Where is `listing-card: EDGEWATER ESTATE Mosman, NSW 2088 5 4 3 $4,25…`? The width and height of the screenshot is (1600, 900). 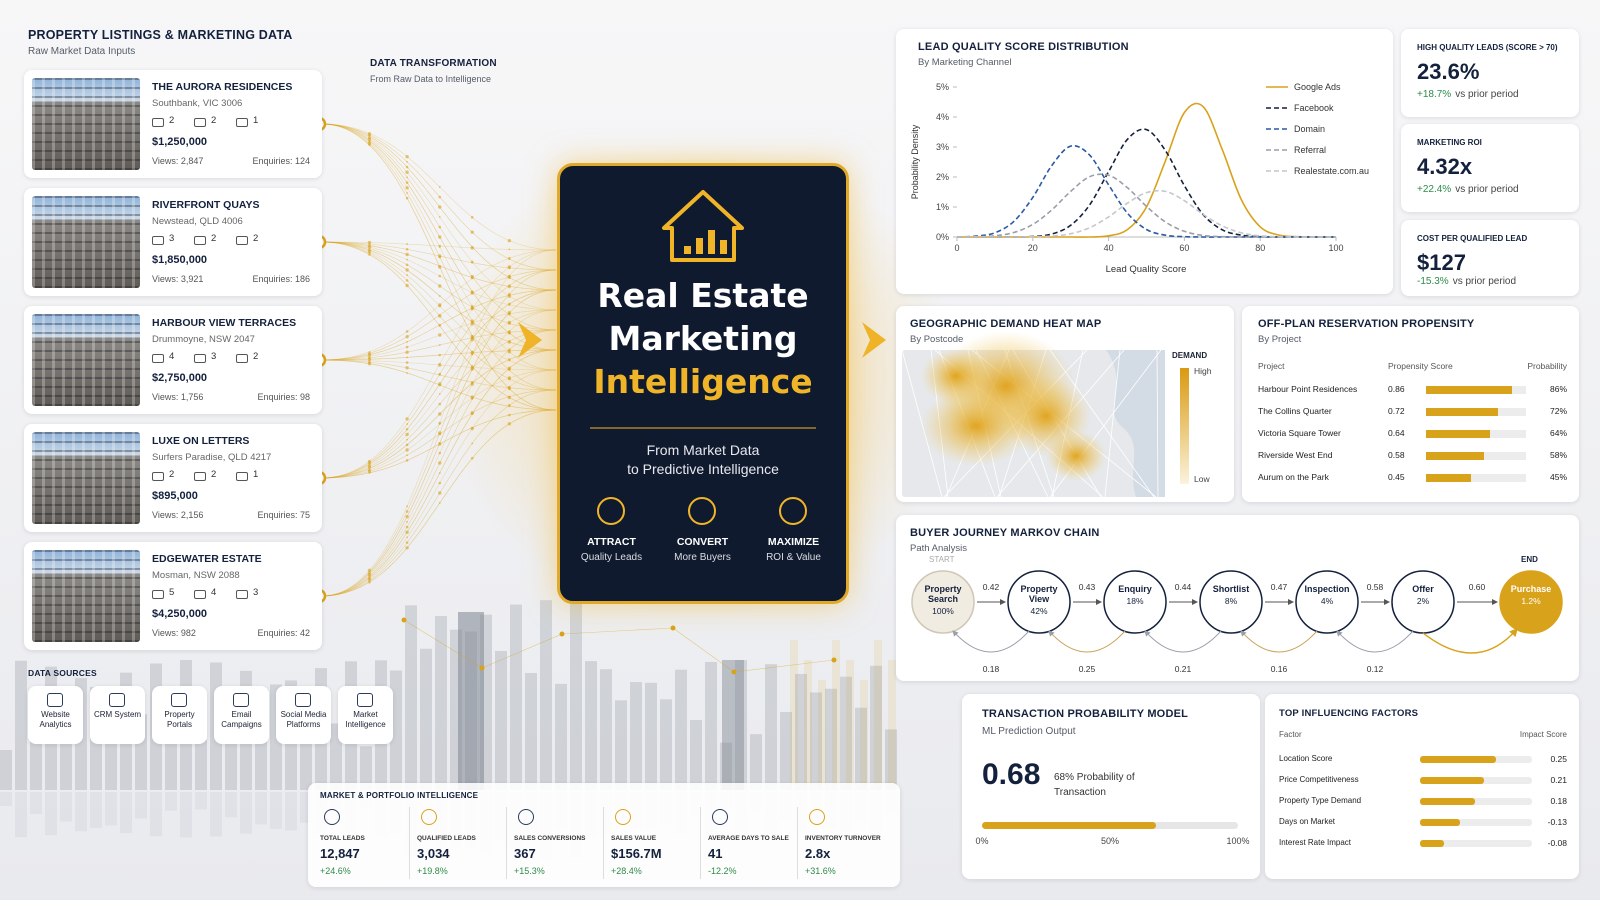 listing-card: EDGEWATER ESTATE Mosman, NSW 2088 5 4 3 $4,25… is located at coordinates (173, 596).